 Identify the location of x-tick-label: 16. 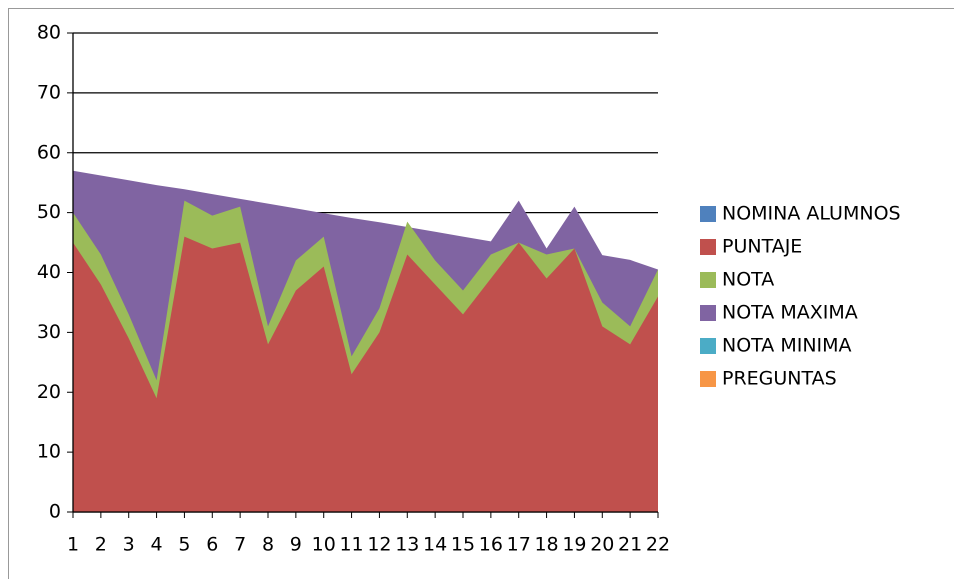
(491, 545).